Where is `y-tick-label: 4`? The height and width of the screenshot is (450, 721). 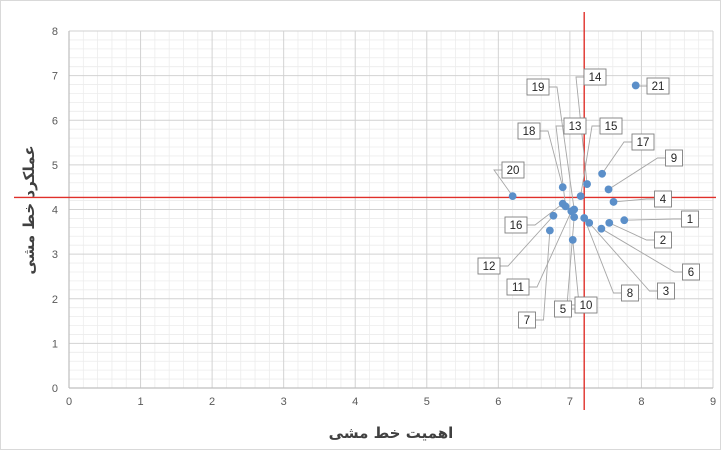
y-tick-label: 4 is located at coordinates (55, 211).